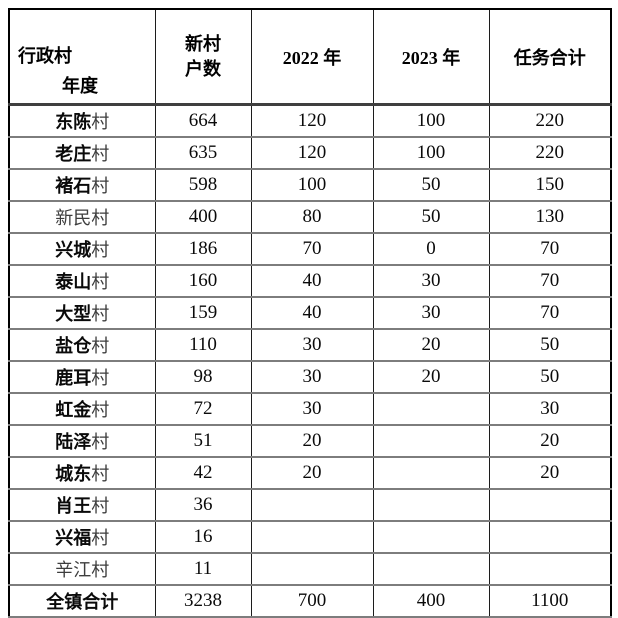 The height and width of the screenshot is (618, 618). I want to click on header-2023: 2023 年, so click(431, 57).